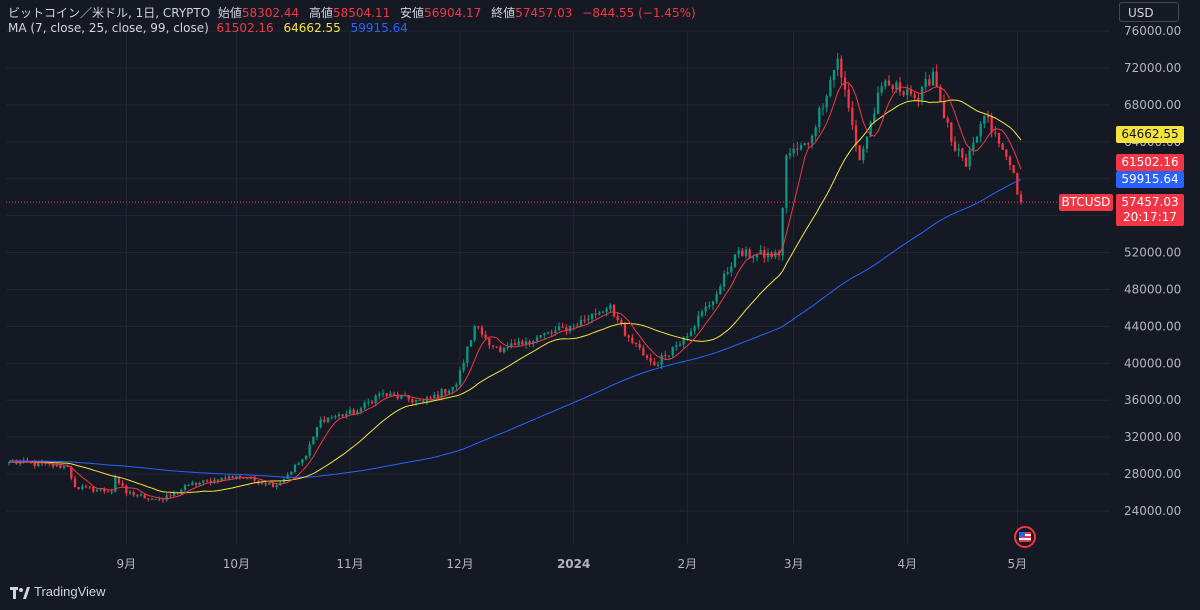  What do you see at coordinates (503, 13) in the screenshot?
I see `close-label: 終値` at bounding box center [503, 13].